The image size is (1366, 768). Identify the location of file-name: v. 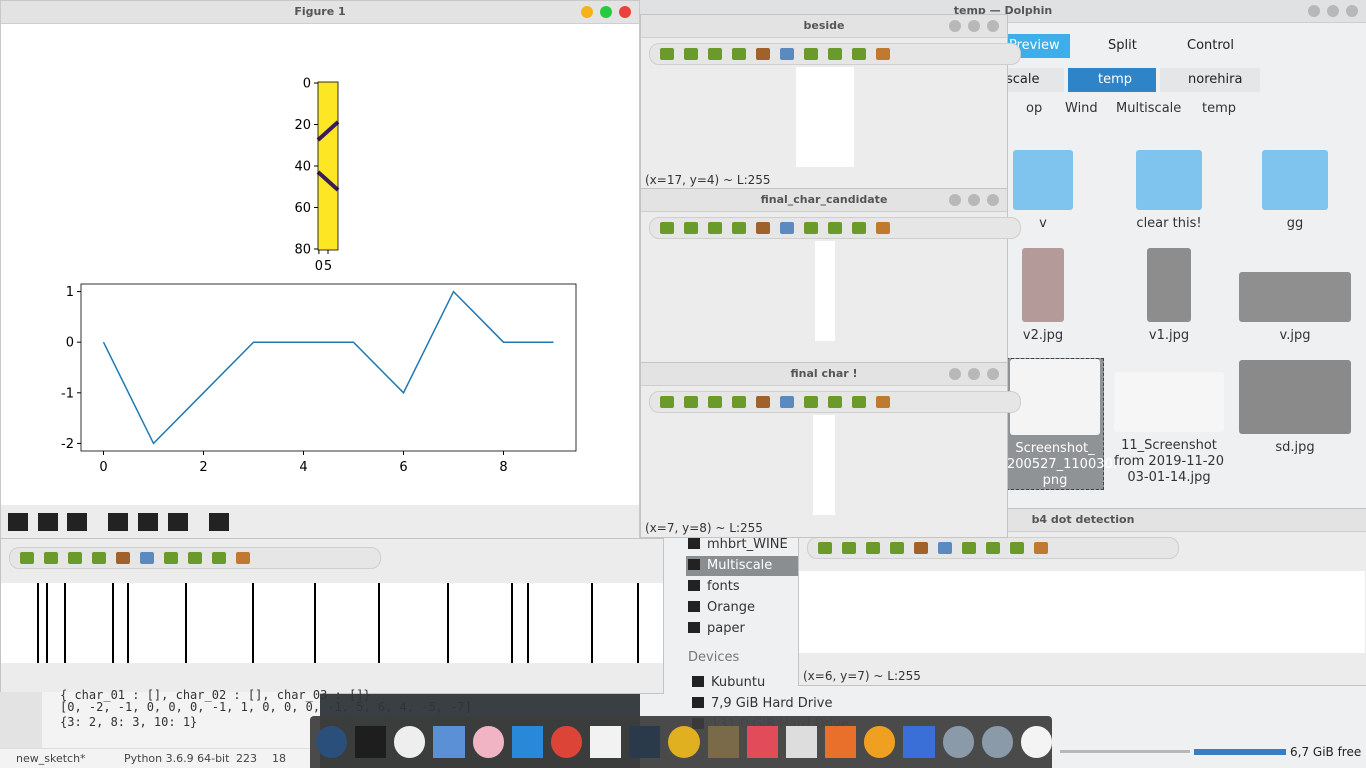
(1043, 223).